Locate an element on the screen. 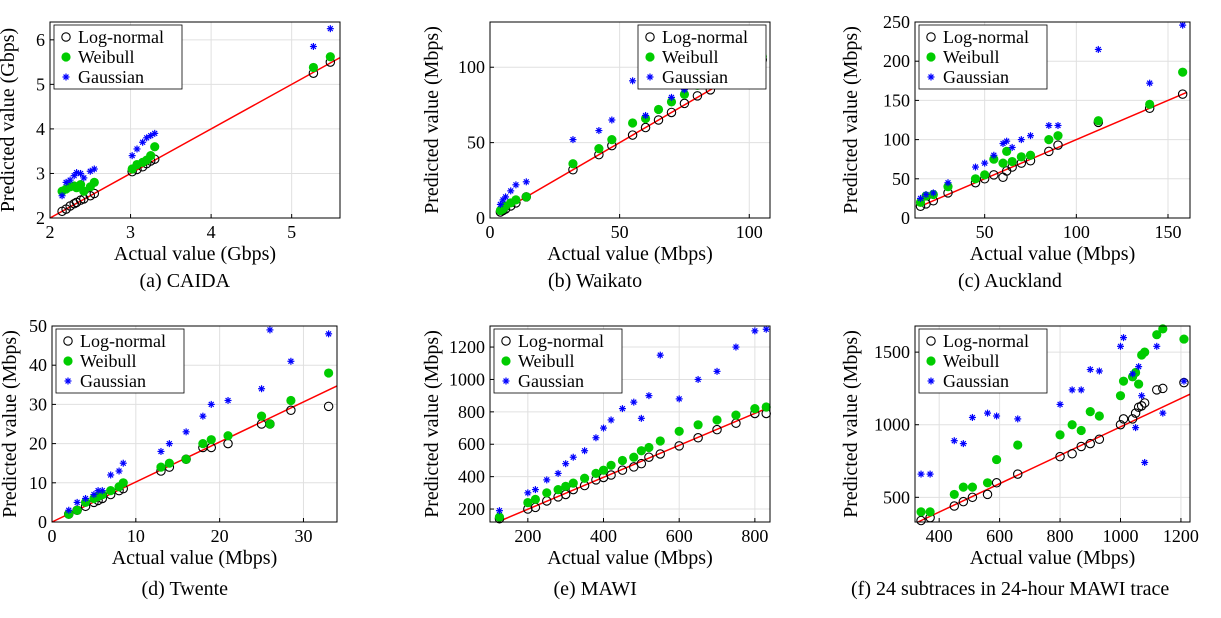  y-tick-label: 500 is located at coordinates (896, 497).